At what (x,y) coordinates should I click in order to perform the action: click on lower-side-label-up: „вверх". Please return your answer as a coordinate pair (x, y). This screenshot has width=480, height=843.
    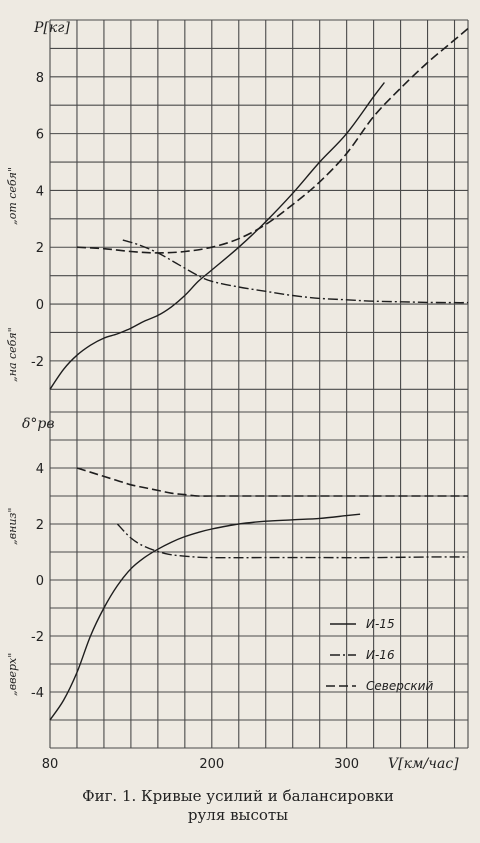
    Looking at the image, I should click on (12, 674).